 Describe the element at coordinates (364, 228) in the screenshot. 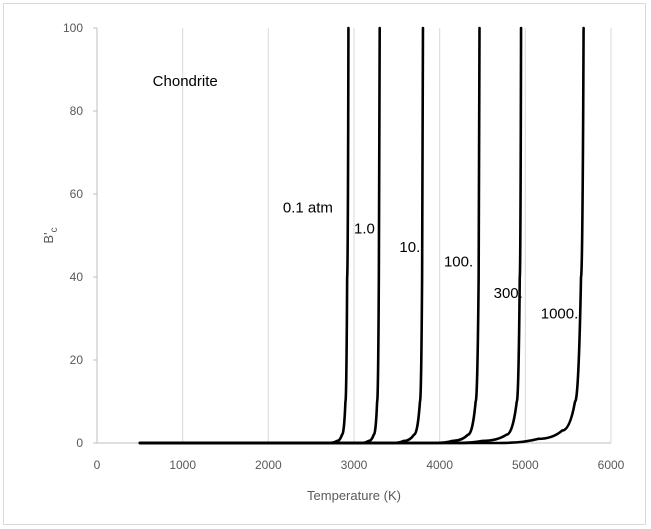

I see `annotation-label: 1.0` at that location.